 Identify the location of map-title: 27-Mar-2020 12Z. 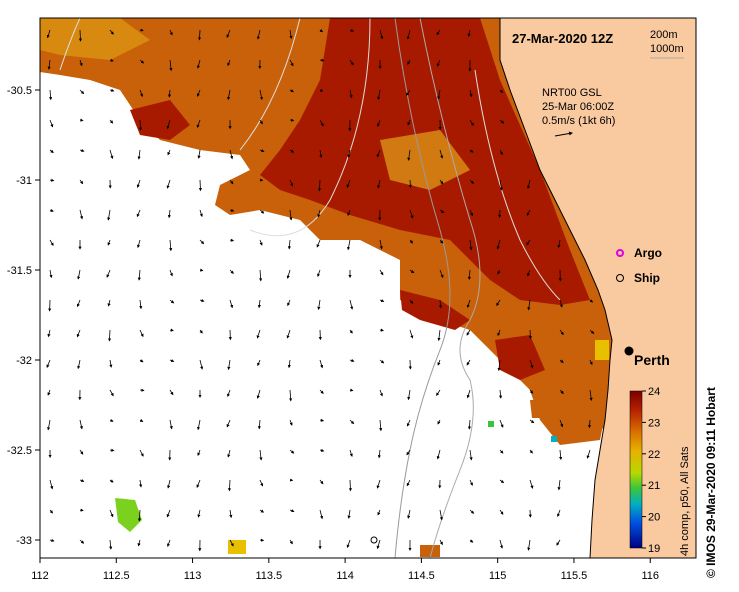
(562, 38).